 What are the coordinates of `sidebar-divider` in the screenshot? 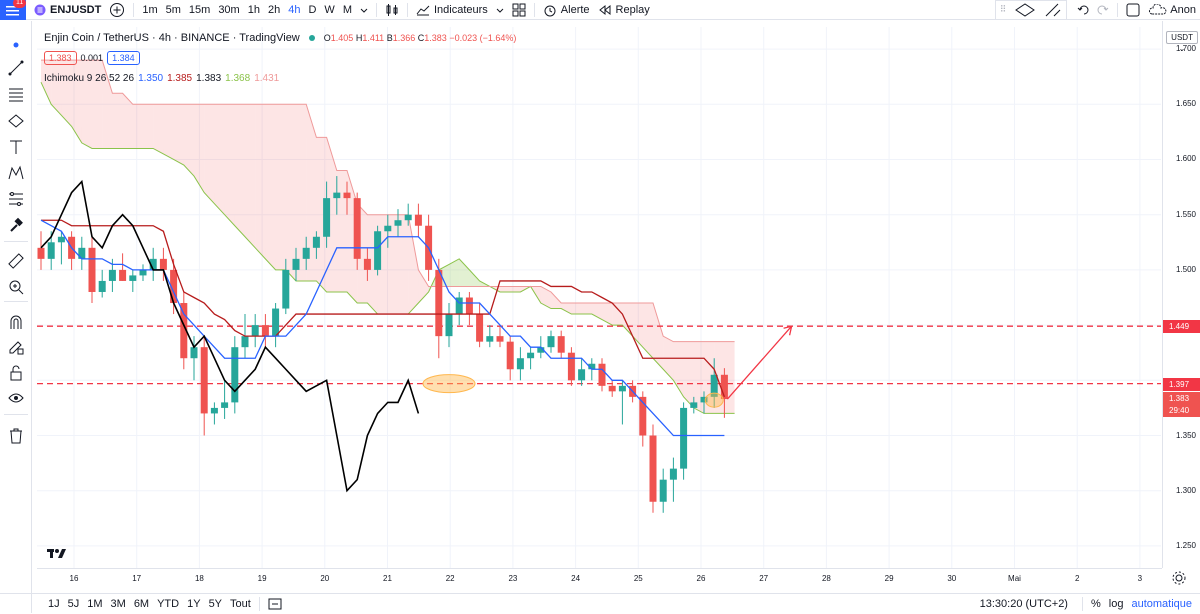 It's located at (16, 414).